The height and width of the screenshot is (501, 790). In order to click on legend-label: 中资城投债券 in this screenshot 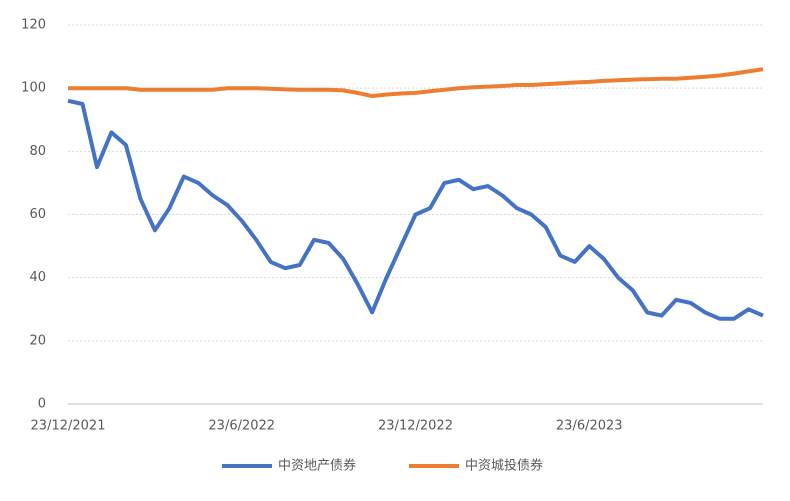, I will do `click(504, 466)`.